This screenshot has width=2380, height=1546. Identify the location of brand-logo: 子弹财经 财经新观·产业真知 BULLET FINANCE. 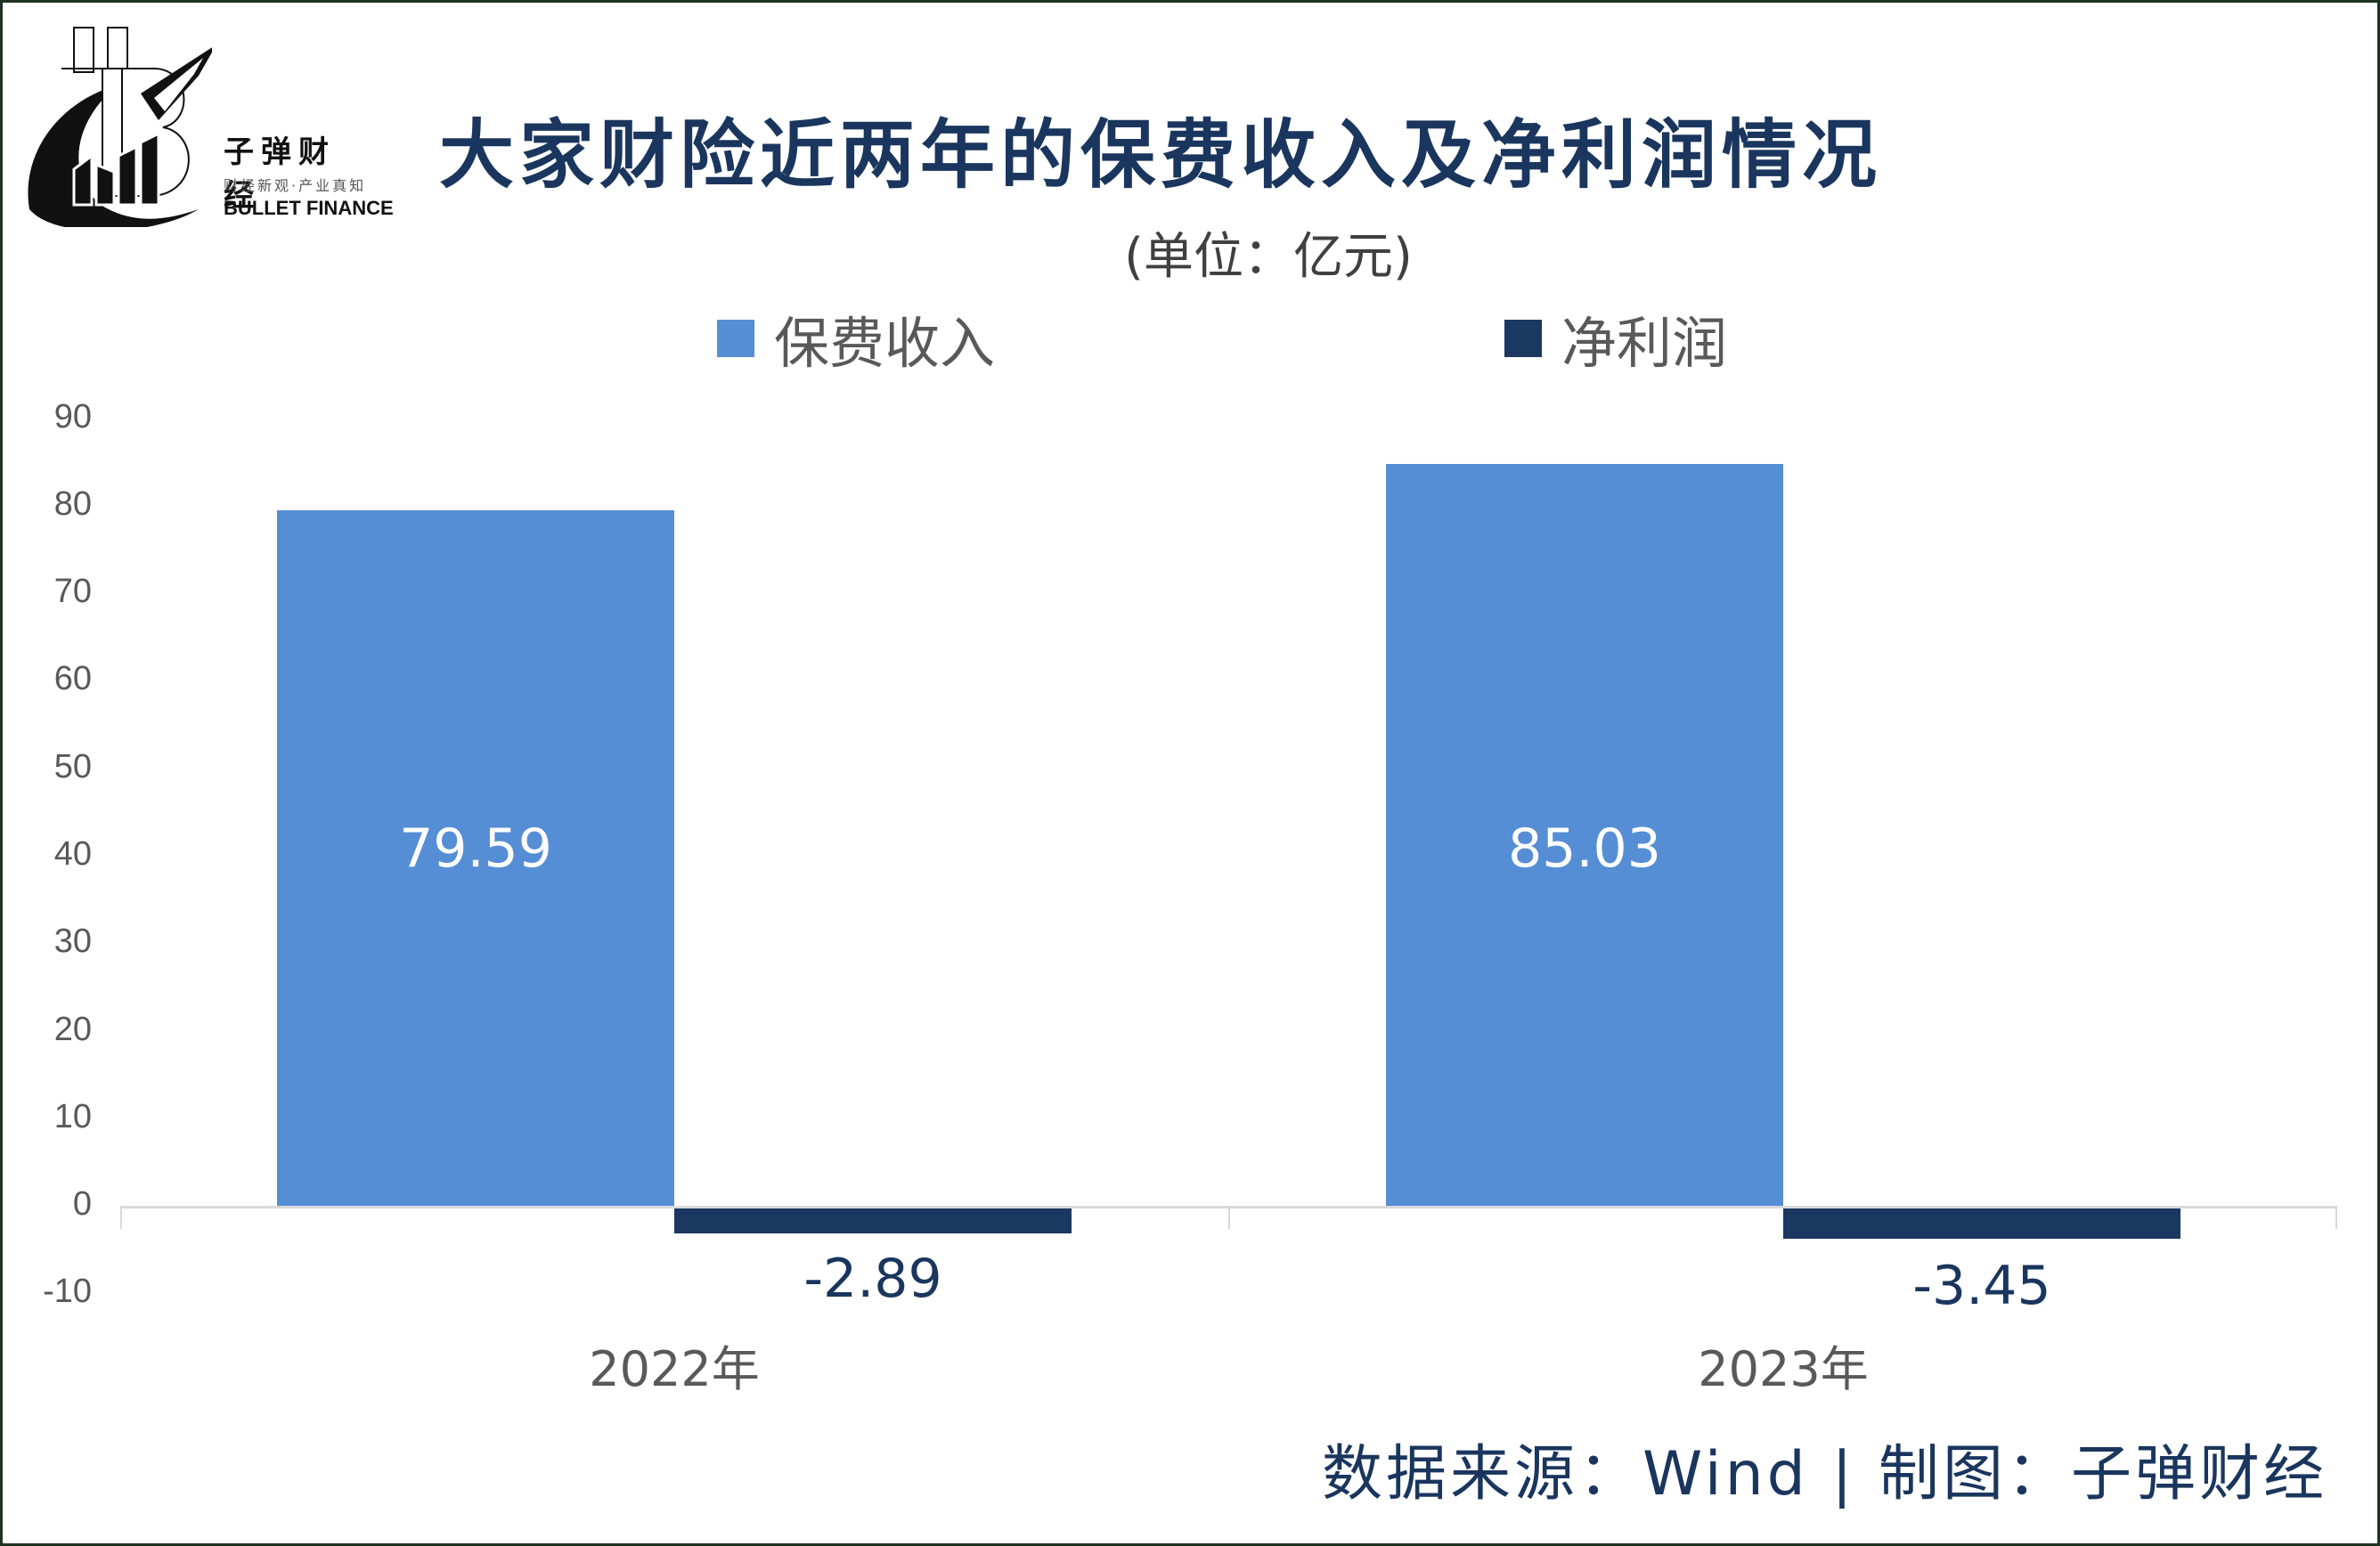
(207, 125).